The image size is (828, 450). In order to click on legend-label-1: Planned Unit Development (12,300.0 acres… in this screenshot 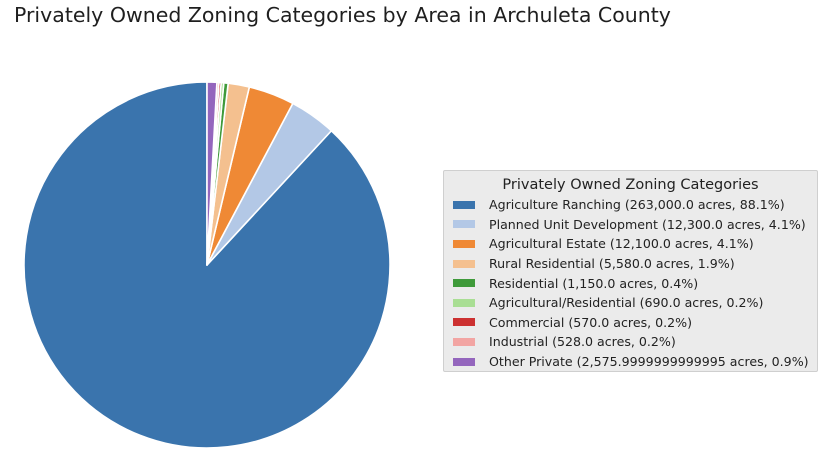, I will do `click(647, 224)`.